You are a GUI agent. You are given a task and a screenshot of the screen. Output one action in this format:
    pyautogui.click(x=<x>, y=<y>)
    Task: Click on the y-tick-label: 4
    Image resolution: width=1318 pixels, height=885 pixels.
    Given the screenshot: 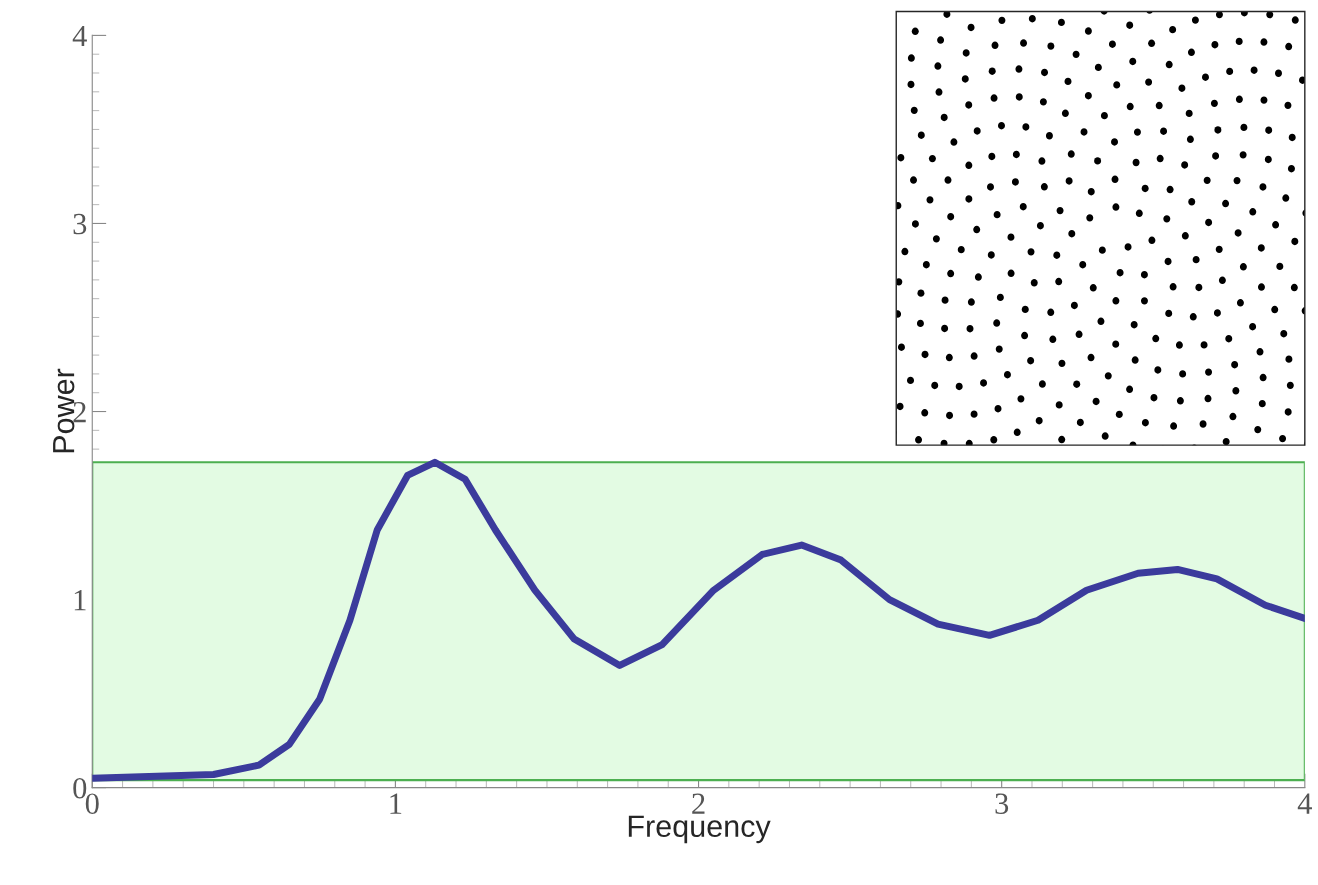 What is the action you would take?
    pyautogui.click(x=79, y=35)
    